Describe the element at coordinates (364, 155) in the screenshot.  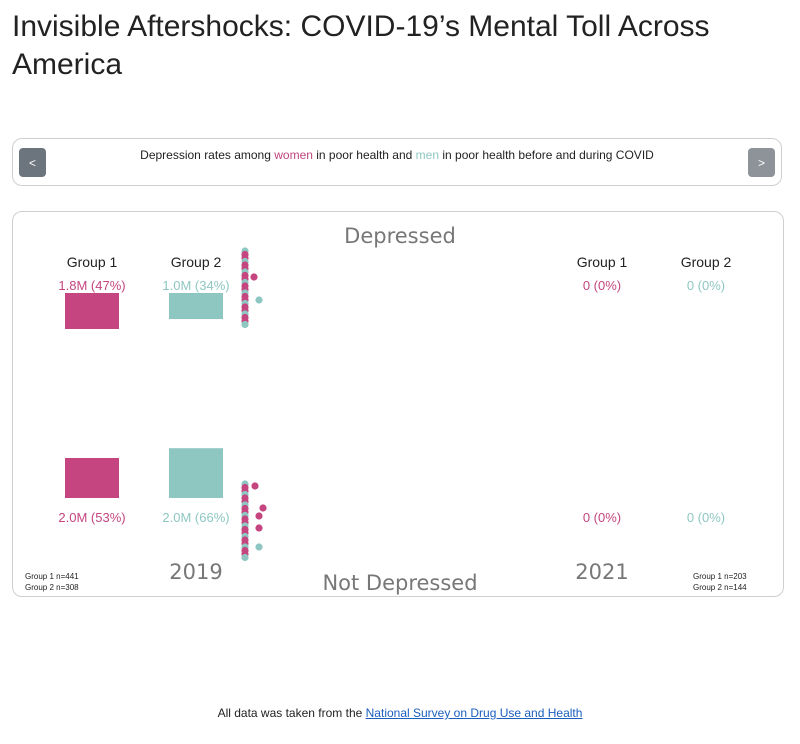
I see `caption-text-middle: in poor health and` at that location.